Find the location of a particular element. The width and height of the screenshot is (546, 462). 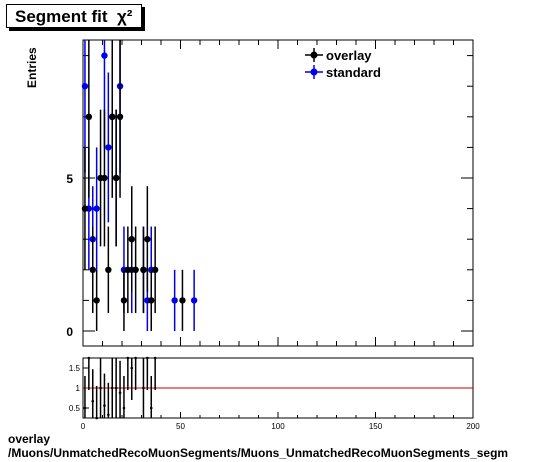

y-tick-label-ratio: 1 is located at coordinates (78, 388).